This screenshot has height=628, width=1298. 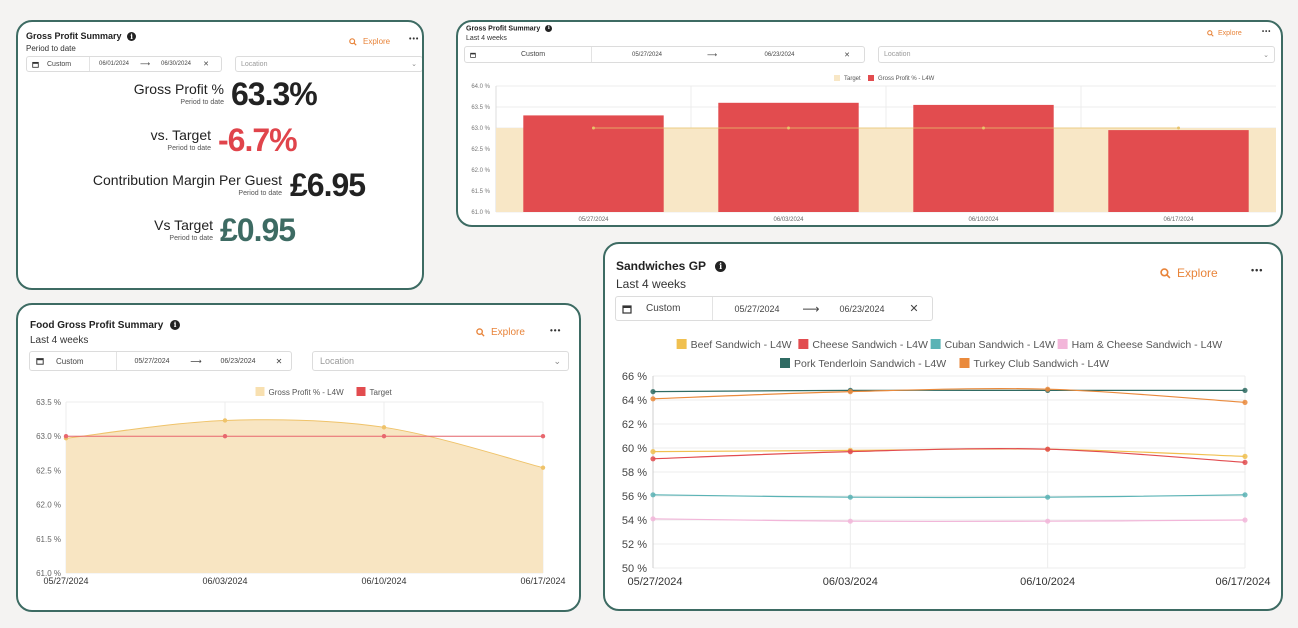 I want to click on kpi-label: Gross Profit %, so click(x=178, y=89).